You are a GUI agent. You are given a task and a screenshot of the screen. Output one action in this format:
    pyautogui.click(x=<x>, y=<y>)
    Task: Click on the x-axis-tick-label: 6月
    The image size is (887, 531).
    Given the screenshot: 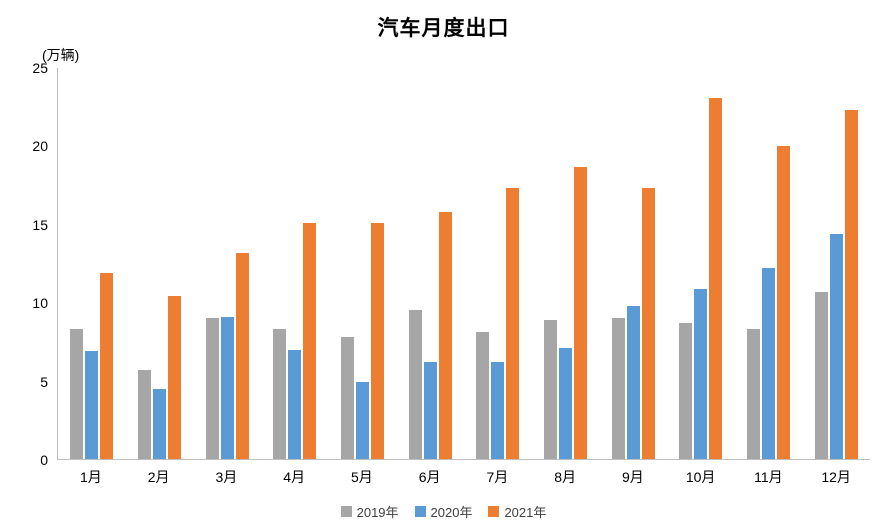 What is the action you would take?
    pyautogui.click(x=429, y=477)
    